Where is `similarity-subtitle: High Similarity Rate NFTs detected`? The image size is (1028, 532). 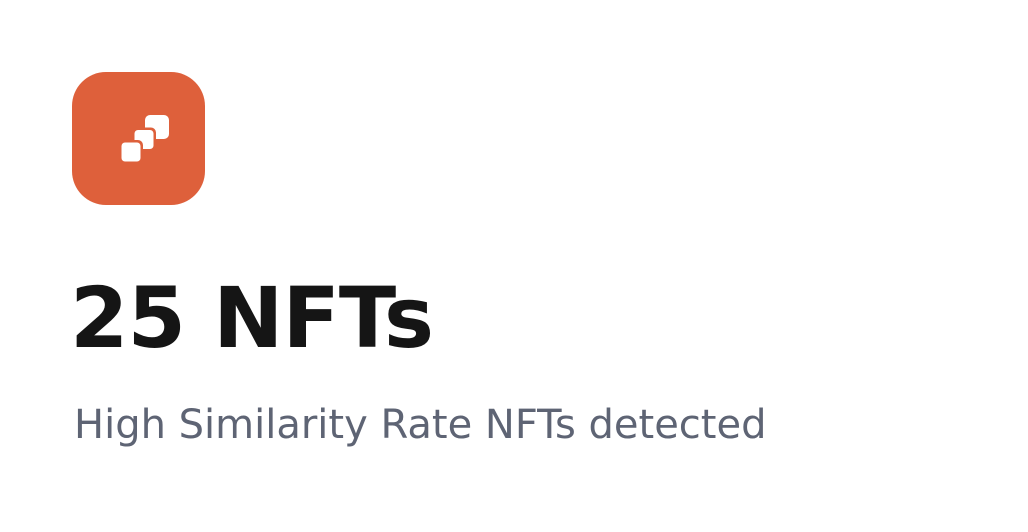 similarity-subtitle: High Similarity Rate NFTs detected is located at coordinates (420, 425).